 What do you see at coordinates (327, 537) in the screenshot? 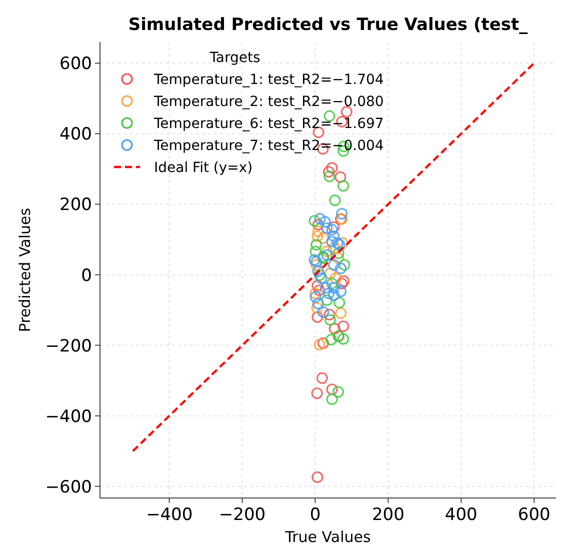
I see `x-axis-title: True Values` at bounding box center [327, 537].